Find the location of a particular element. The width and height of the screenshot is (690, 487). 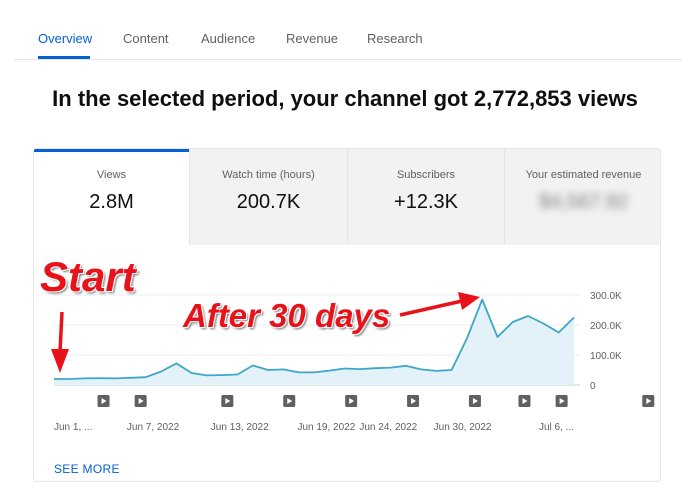

x-tick-label: Jun 24, 2022 is located at coordinates (388, 427).